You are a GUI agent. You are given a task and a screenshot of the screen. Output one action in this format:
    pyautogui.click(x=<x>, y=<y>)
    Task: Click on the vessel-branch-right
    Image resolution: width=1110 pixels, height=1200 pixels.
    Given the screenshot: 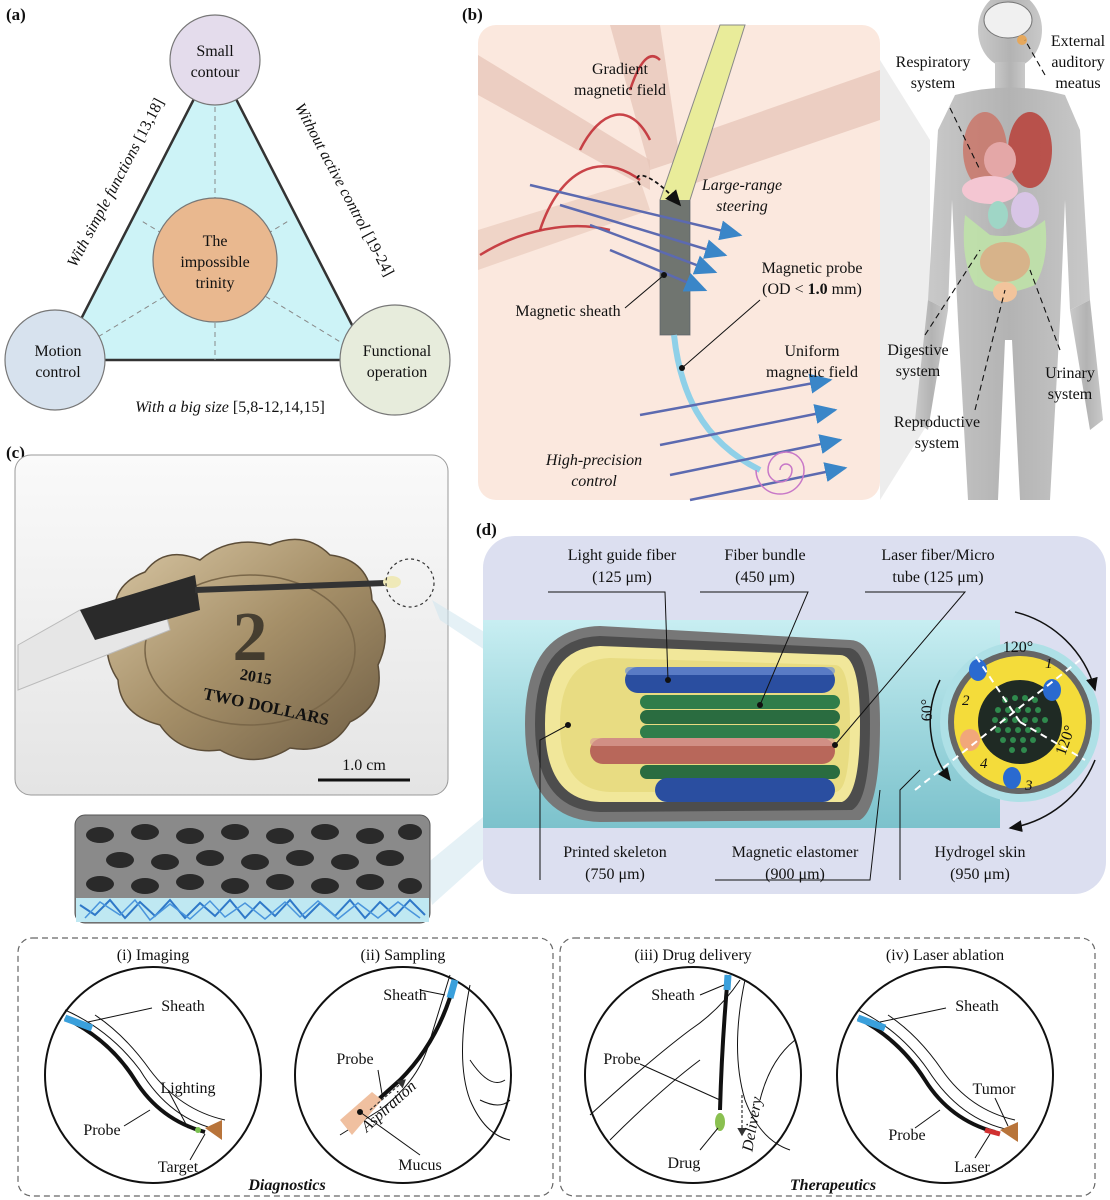 What is the action you would take?
    pyautogui.click(x=780, y=127)
    